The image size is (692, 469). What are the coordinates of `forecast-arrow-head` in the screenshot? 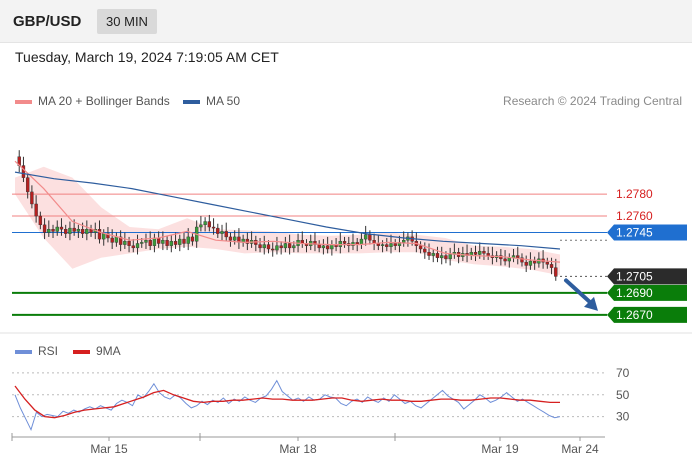 It's located at (591, 303).